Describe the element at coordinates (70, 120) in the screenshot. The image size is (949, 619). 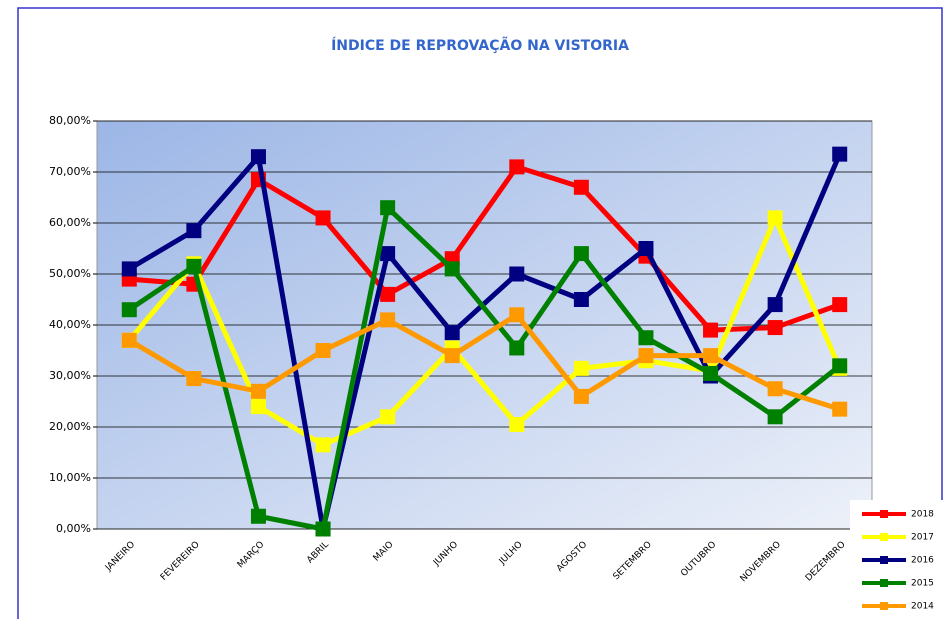
I see `y-tick-label: 80,00%` at that location.